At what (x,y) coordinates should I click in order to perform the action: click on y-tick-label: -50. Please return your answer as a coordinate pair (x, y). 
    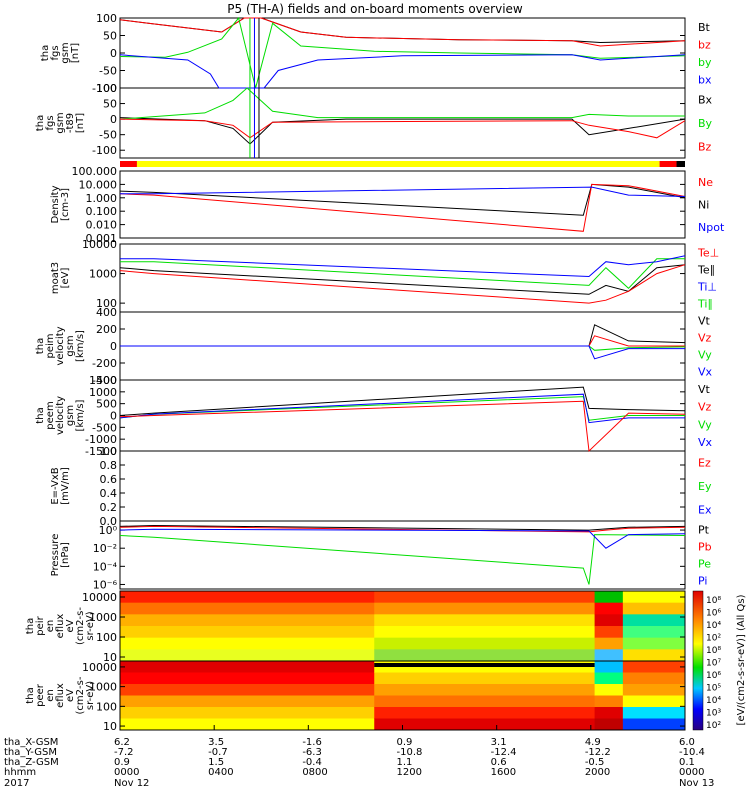
    Looking at the image, I should click on (108, 135).